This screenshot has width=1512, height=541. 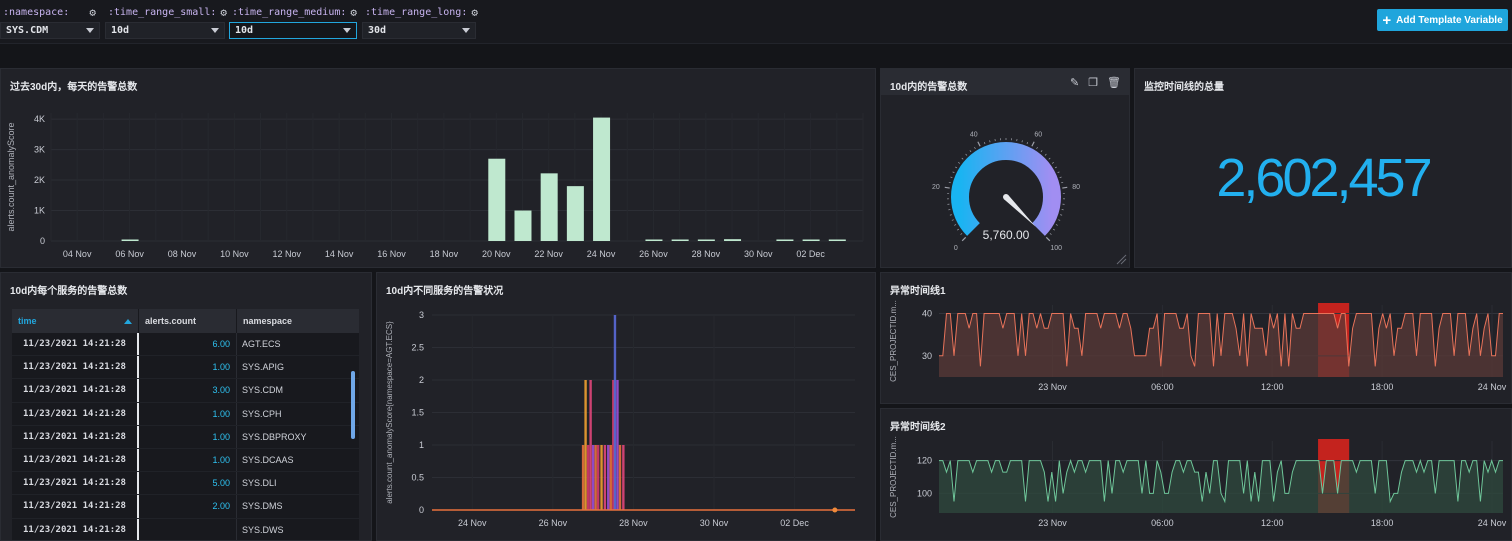 I want to click on y-tick-label: 1K, so click(x=39, y=211).